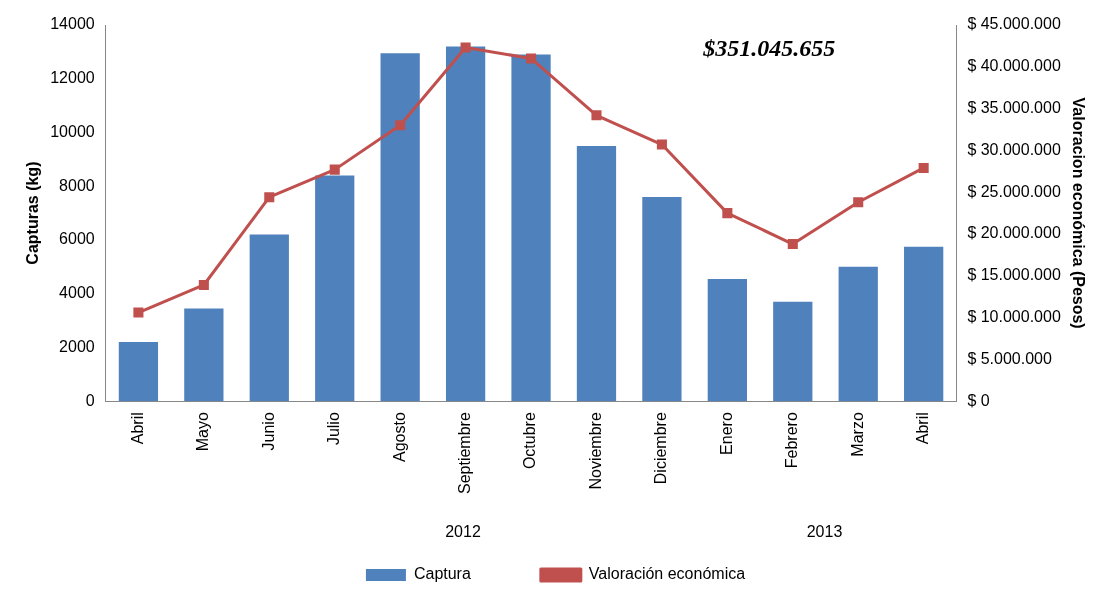 This screenshot has height=603, width=1106. I want to click on y2-tick-label: $ 25.000.000, so click(1014, 191).